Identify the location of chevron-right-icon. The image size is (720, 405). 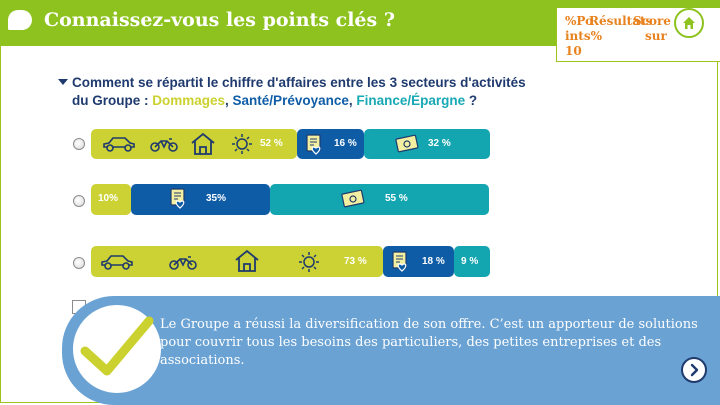
(694, 370).